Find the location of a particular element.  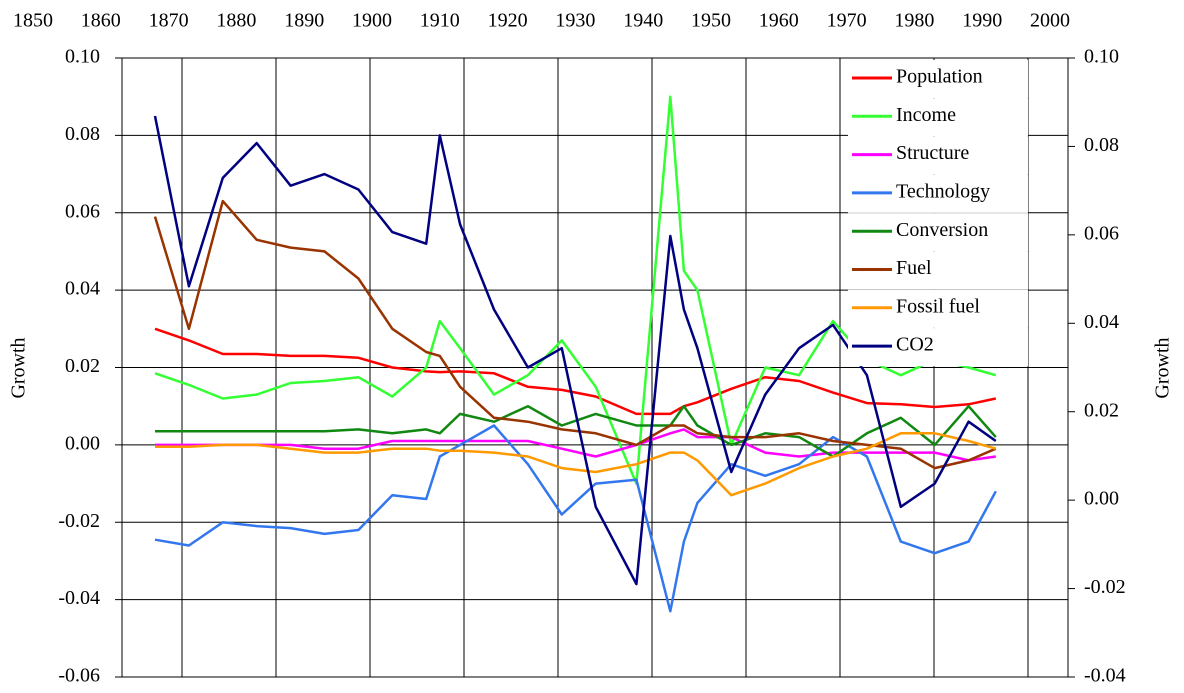

x-tick-label: 1910 is located at coordinates (440, 21).